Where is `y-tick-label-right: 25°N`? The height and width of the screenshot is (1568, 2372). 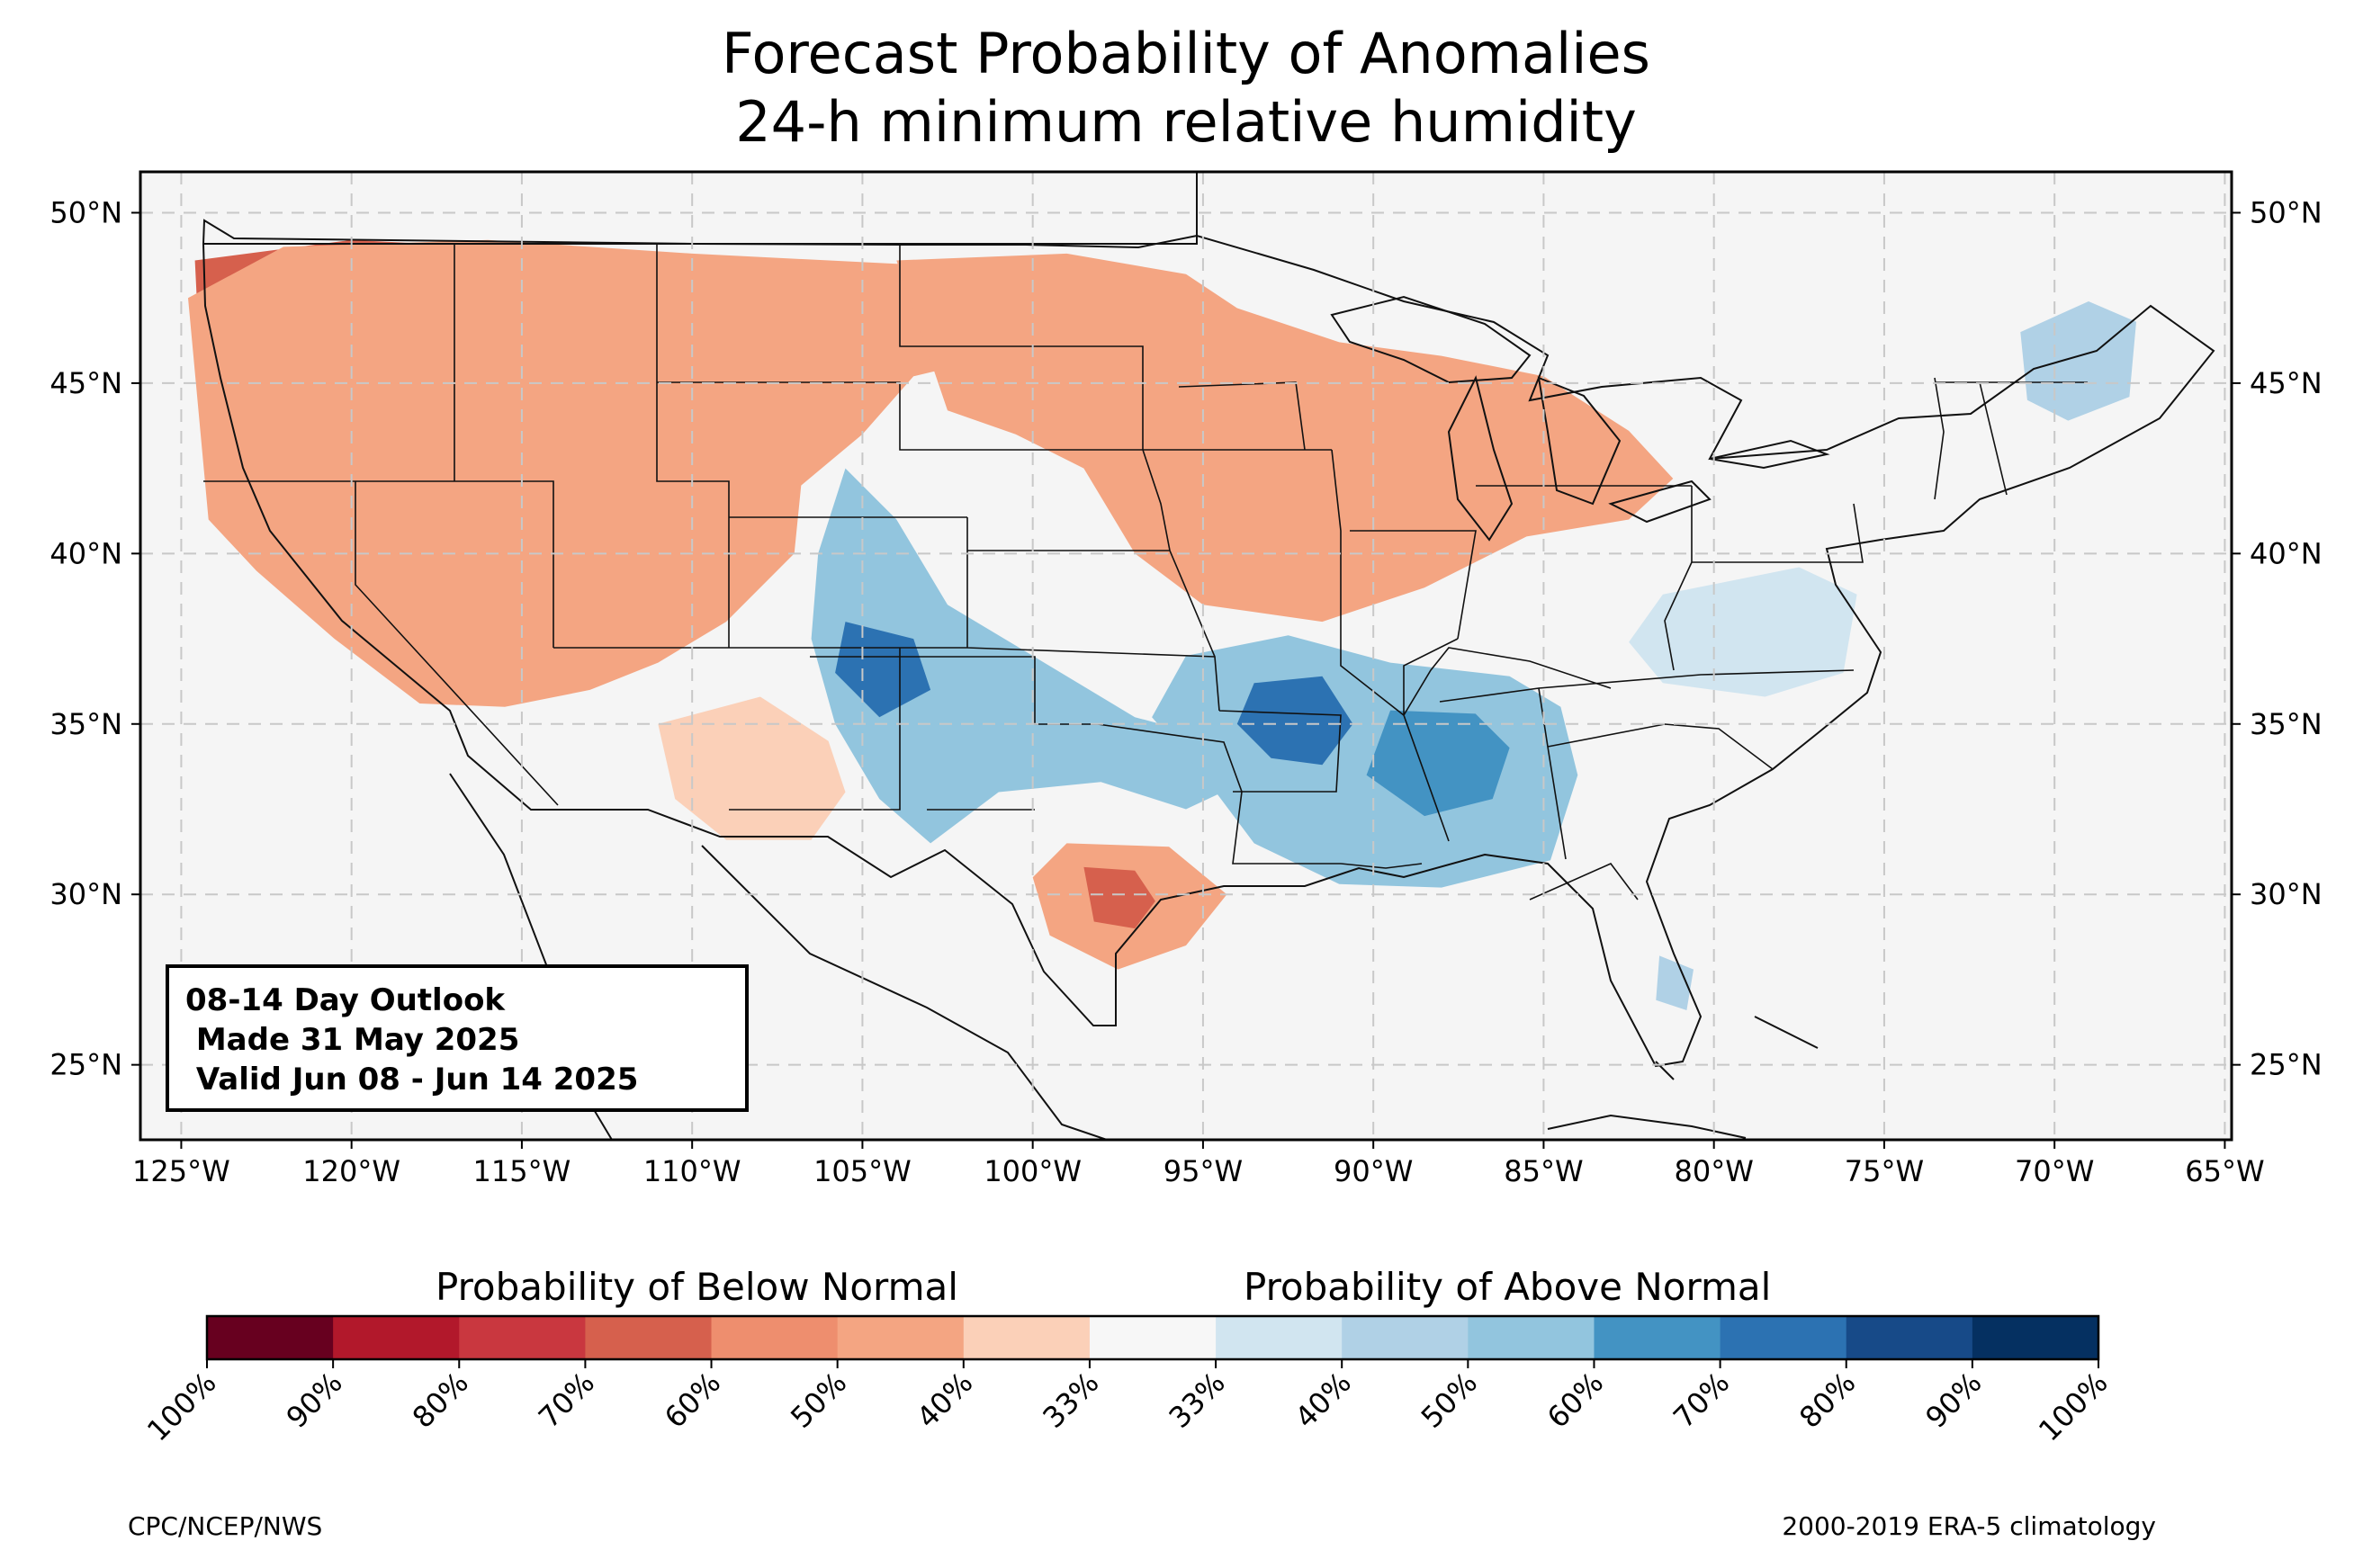 y-tick-label-right: 25°N is located at coordinates (2286, 1065).